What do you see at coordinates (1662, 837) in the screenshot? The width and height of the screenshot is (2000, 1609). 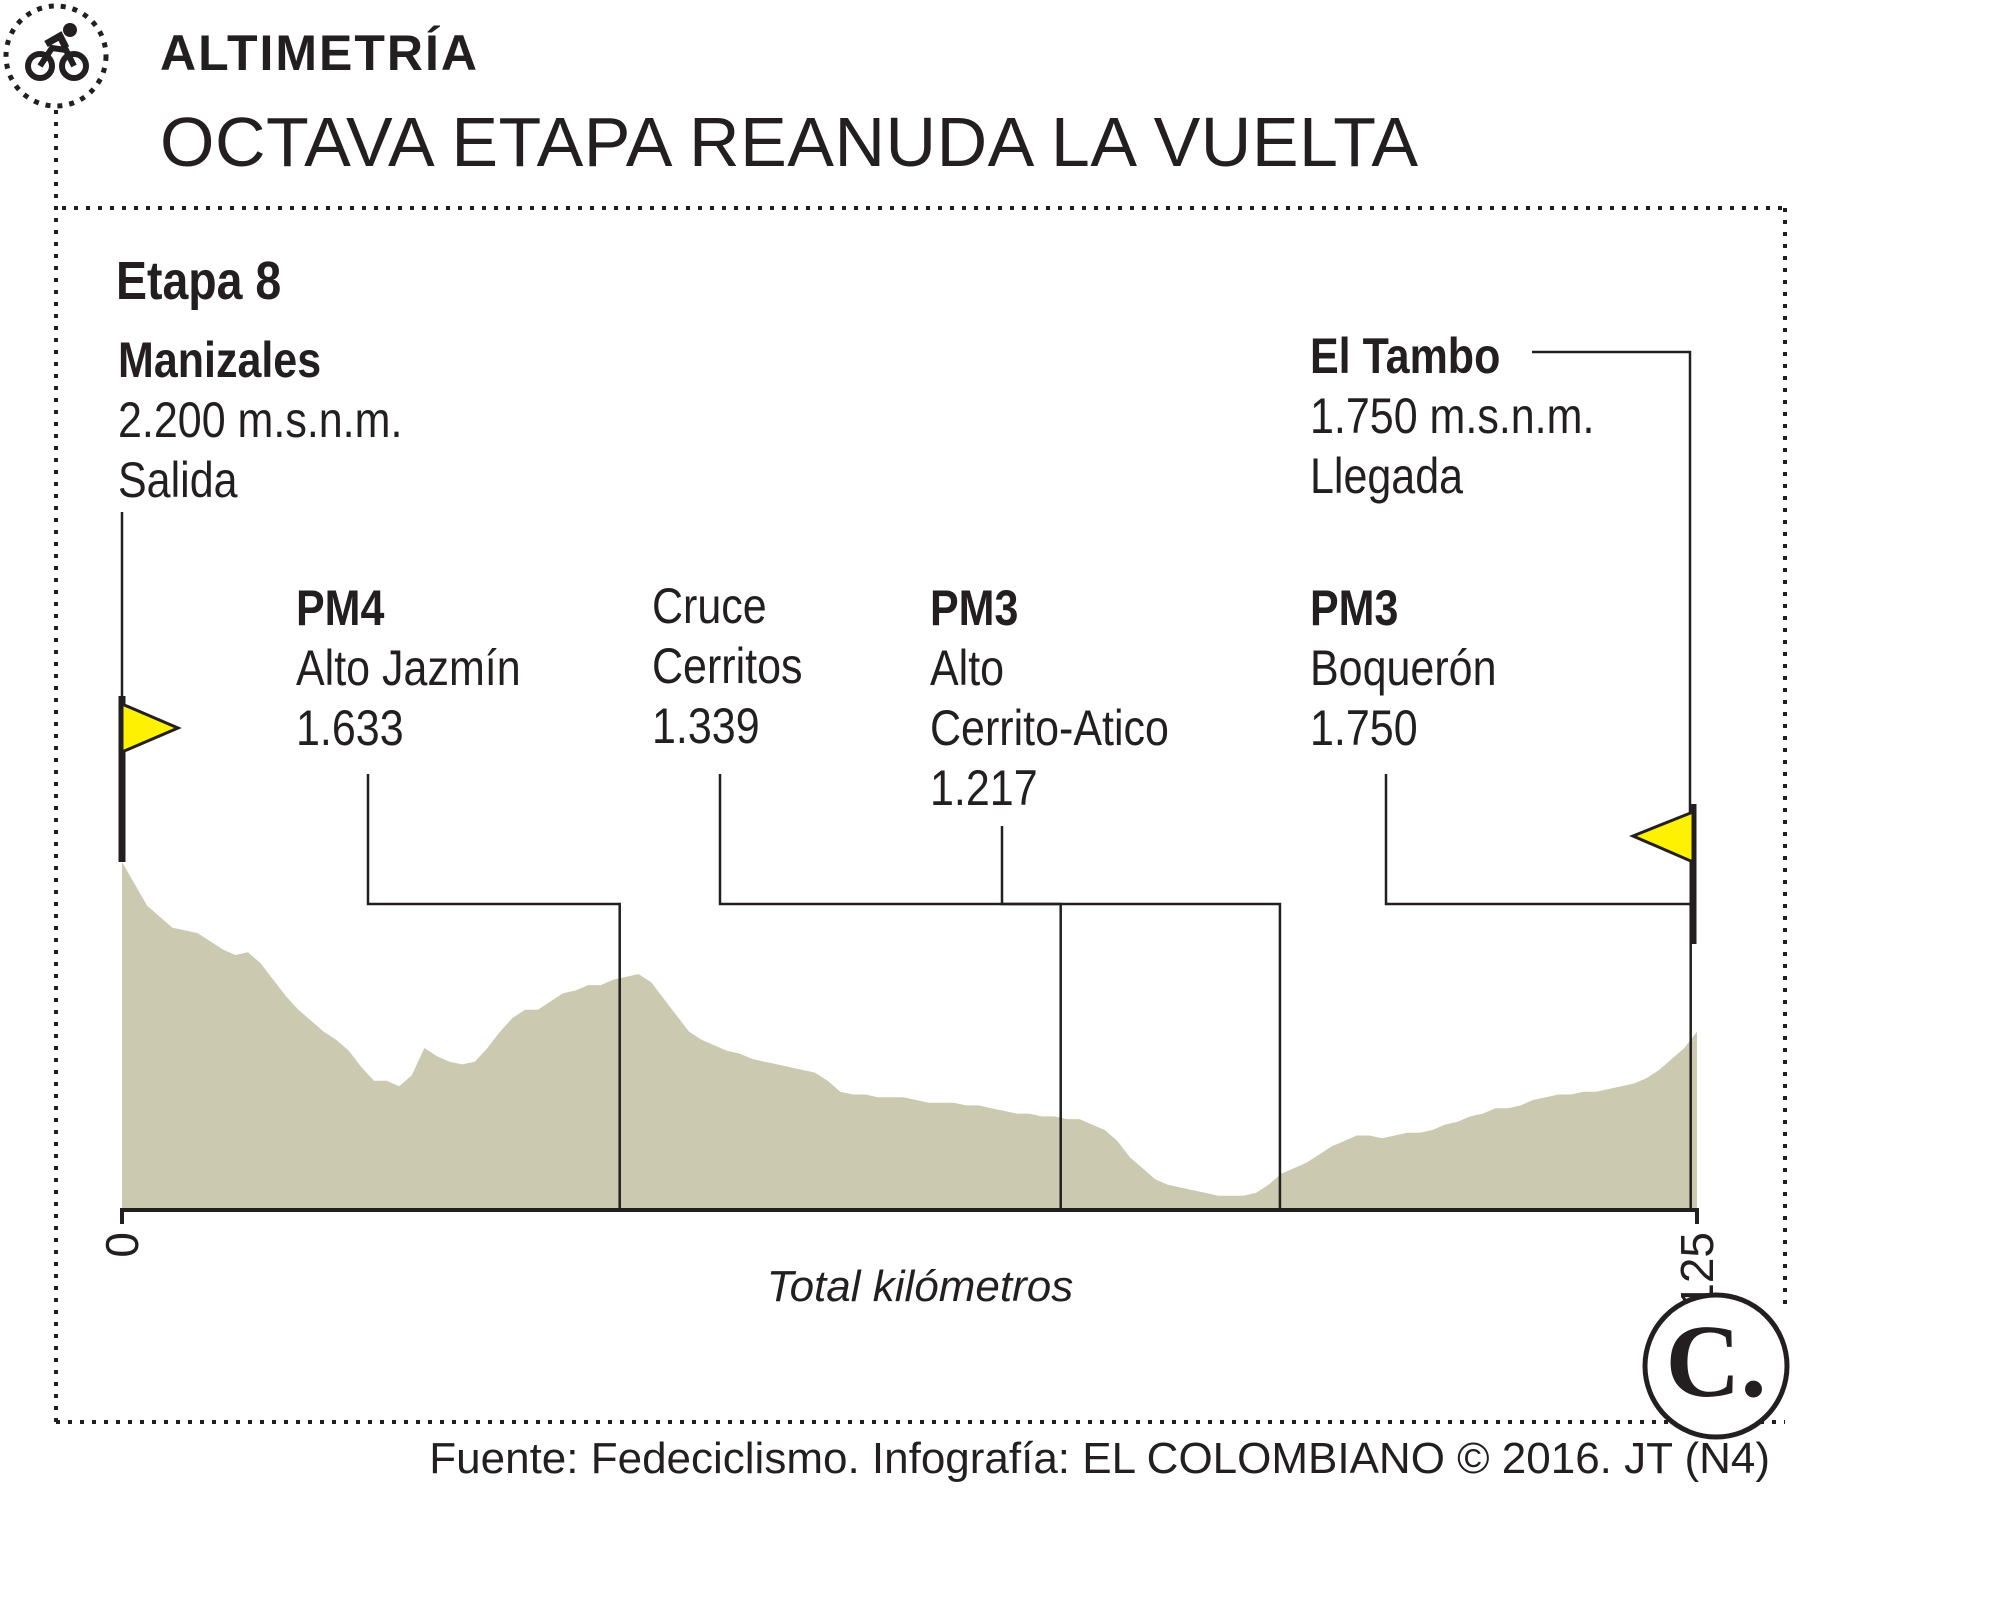 I see `finish-flag` at bounding box center [1662, 837].